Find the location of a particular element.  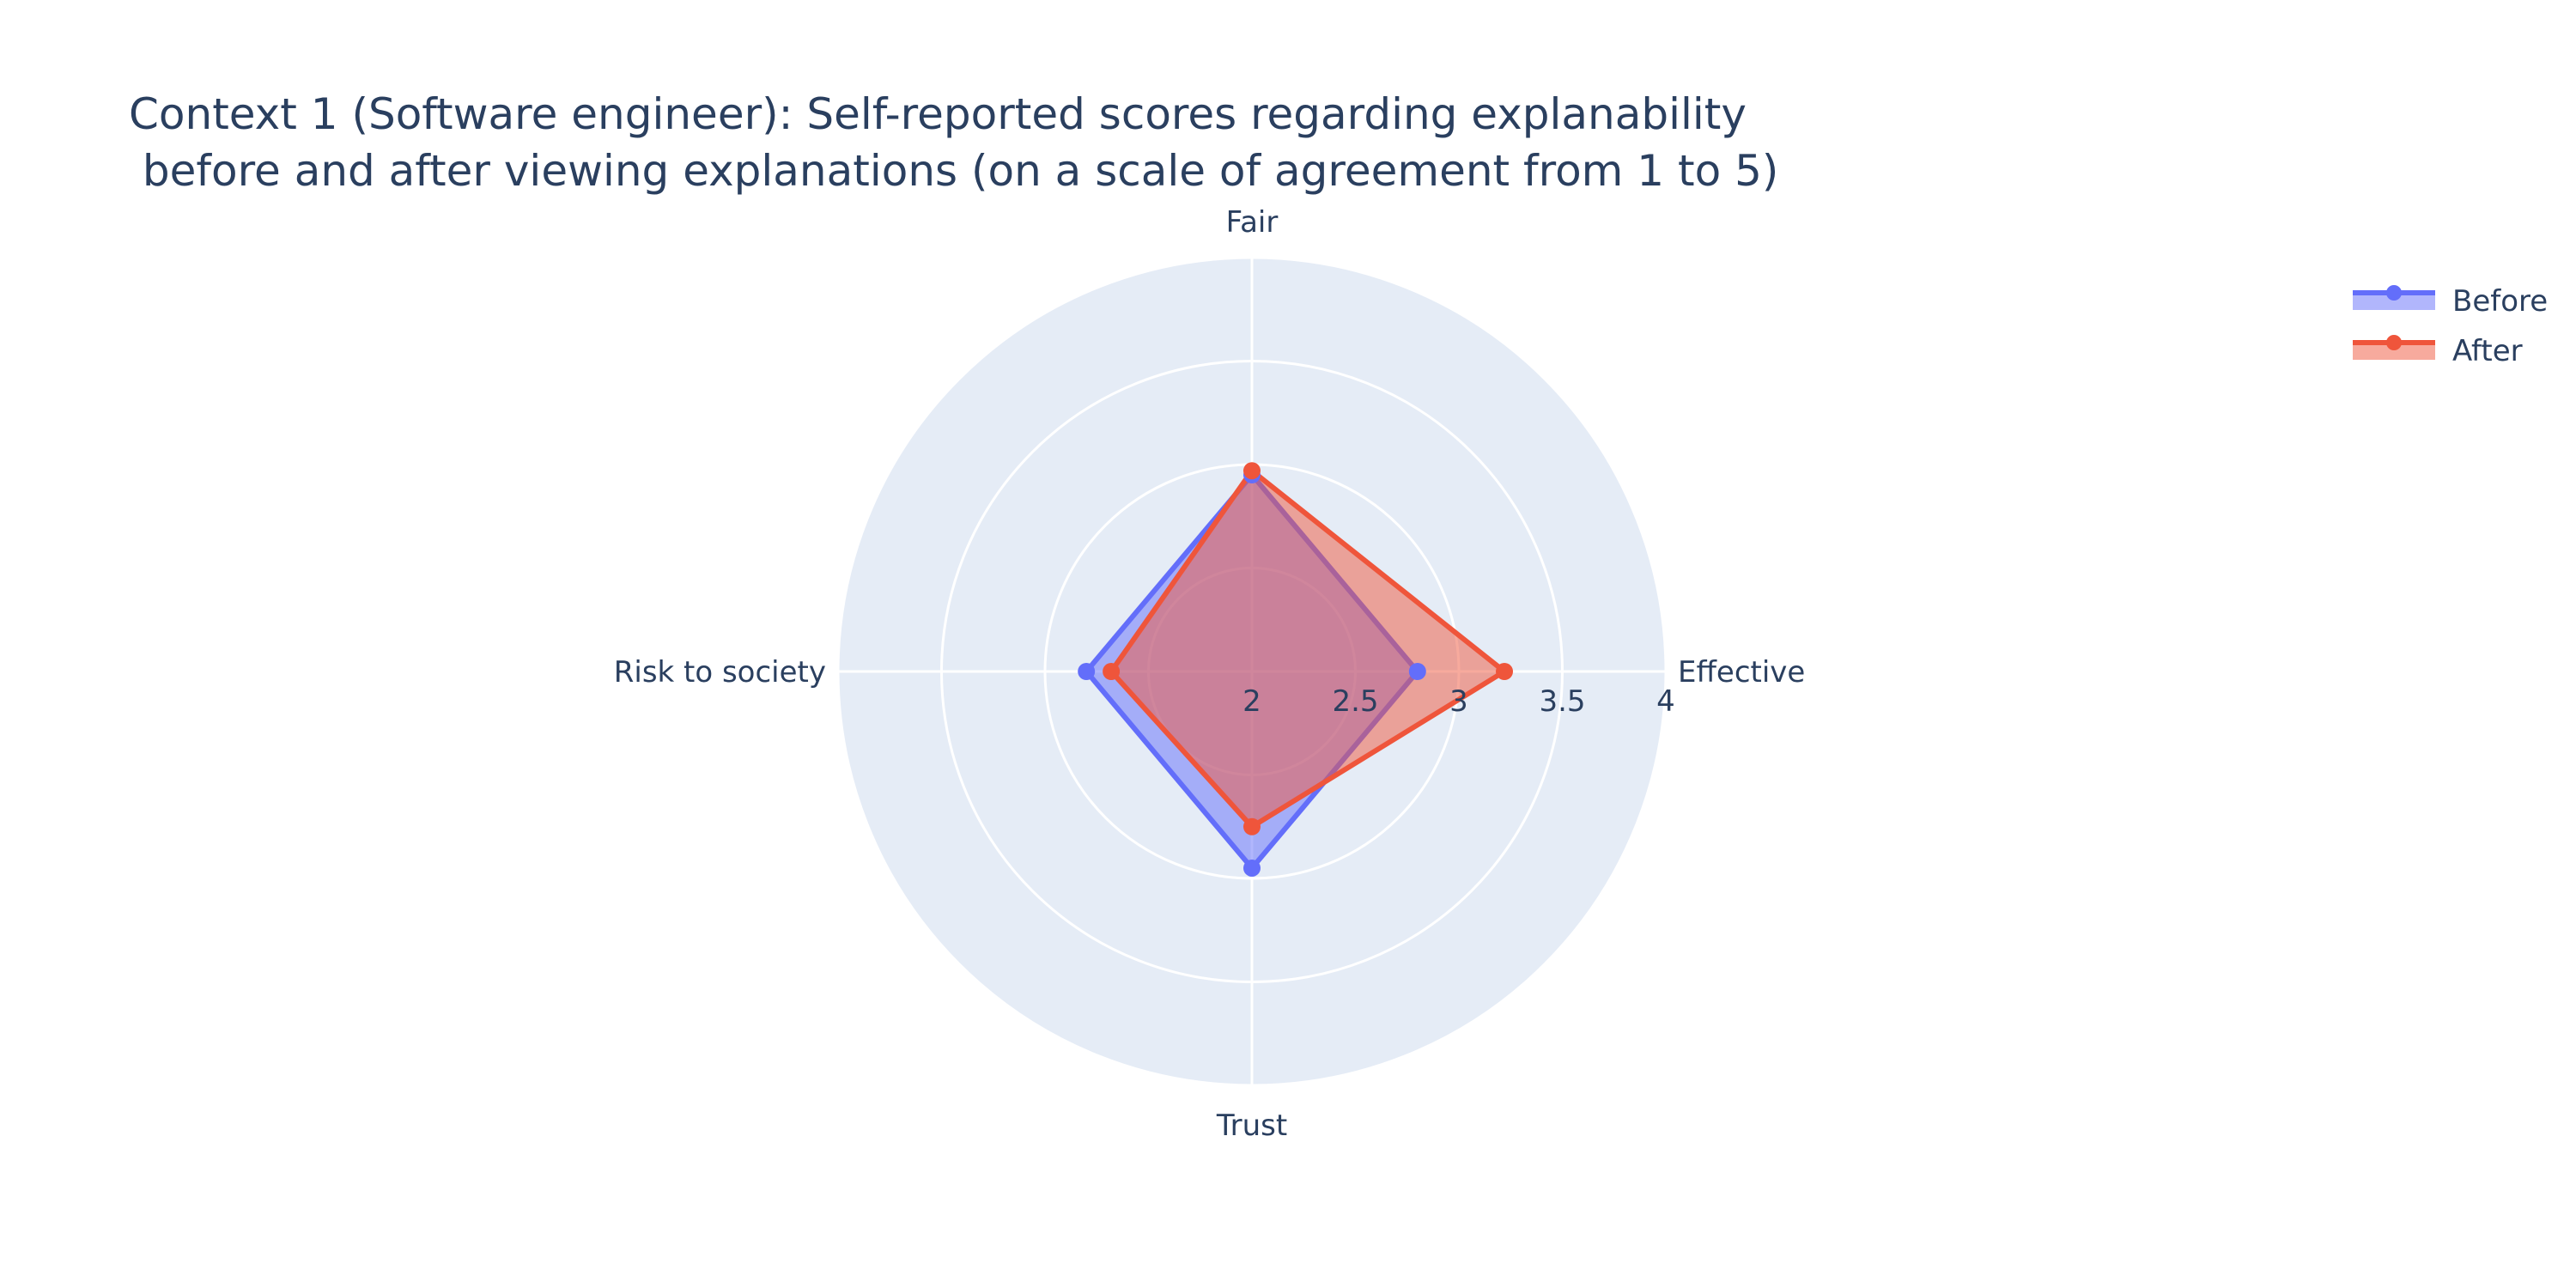

legend-item-after: After is located at coordinates (2450, 351).